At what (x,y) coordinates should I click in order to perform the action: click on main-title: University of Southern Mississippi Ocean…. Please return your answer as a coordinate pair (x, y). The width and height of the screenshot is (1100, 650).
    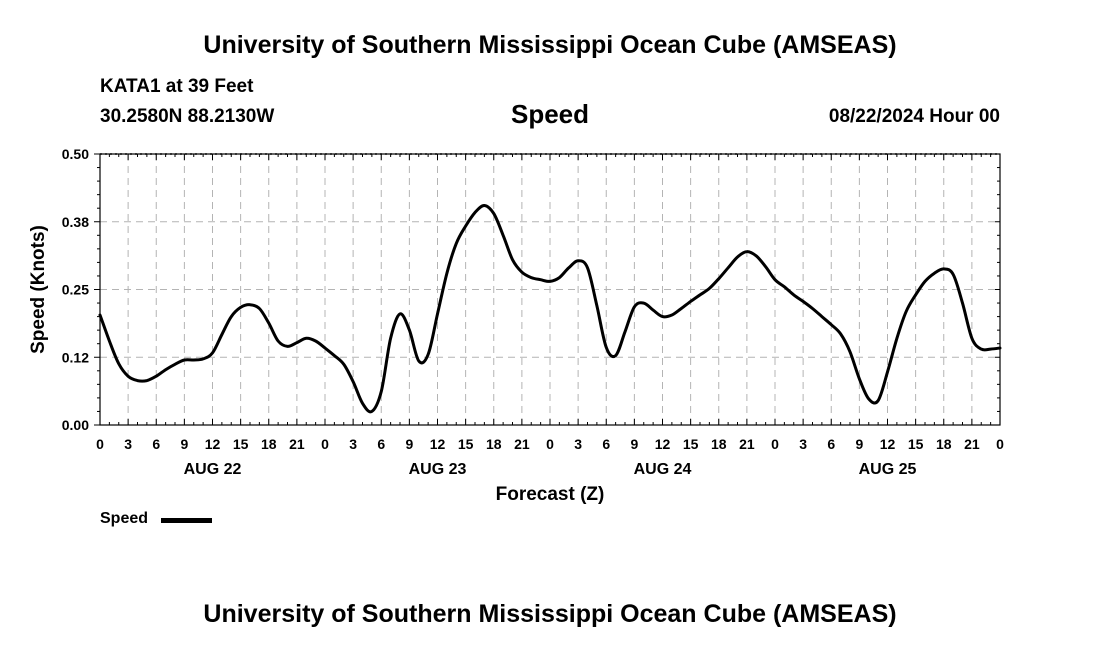
    Looking at the image, I should click on (550, 45).